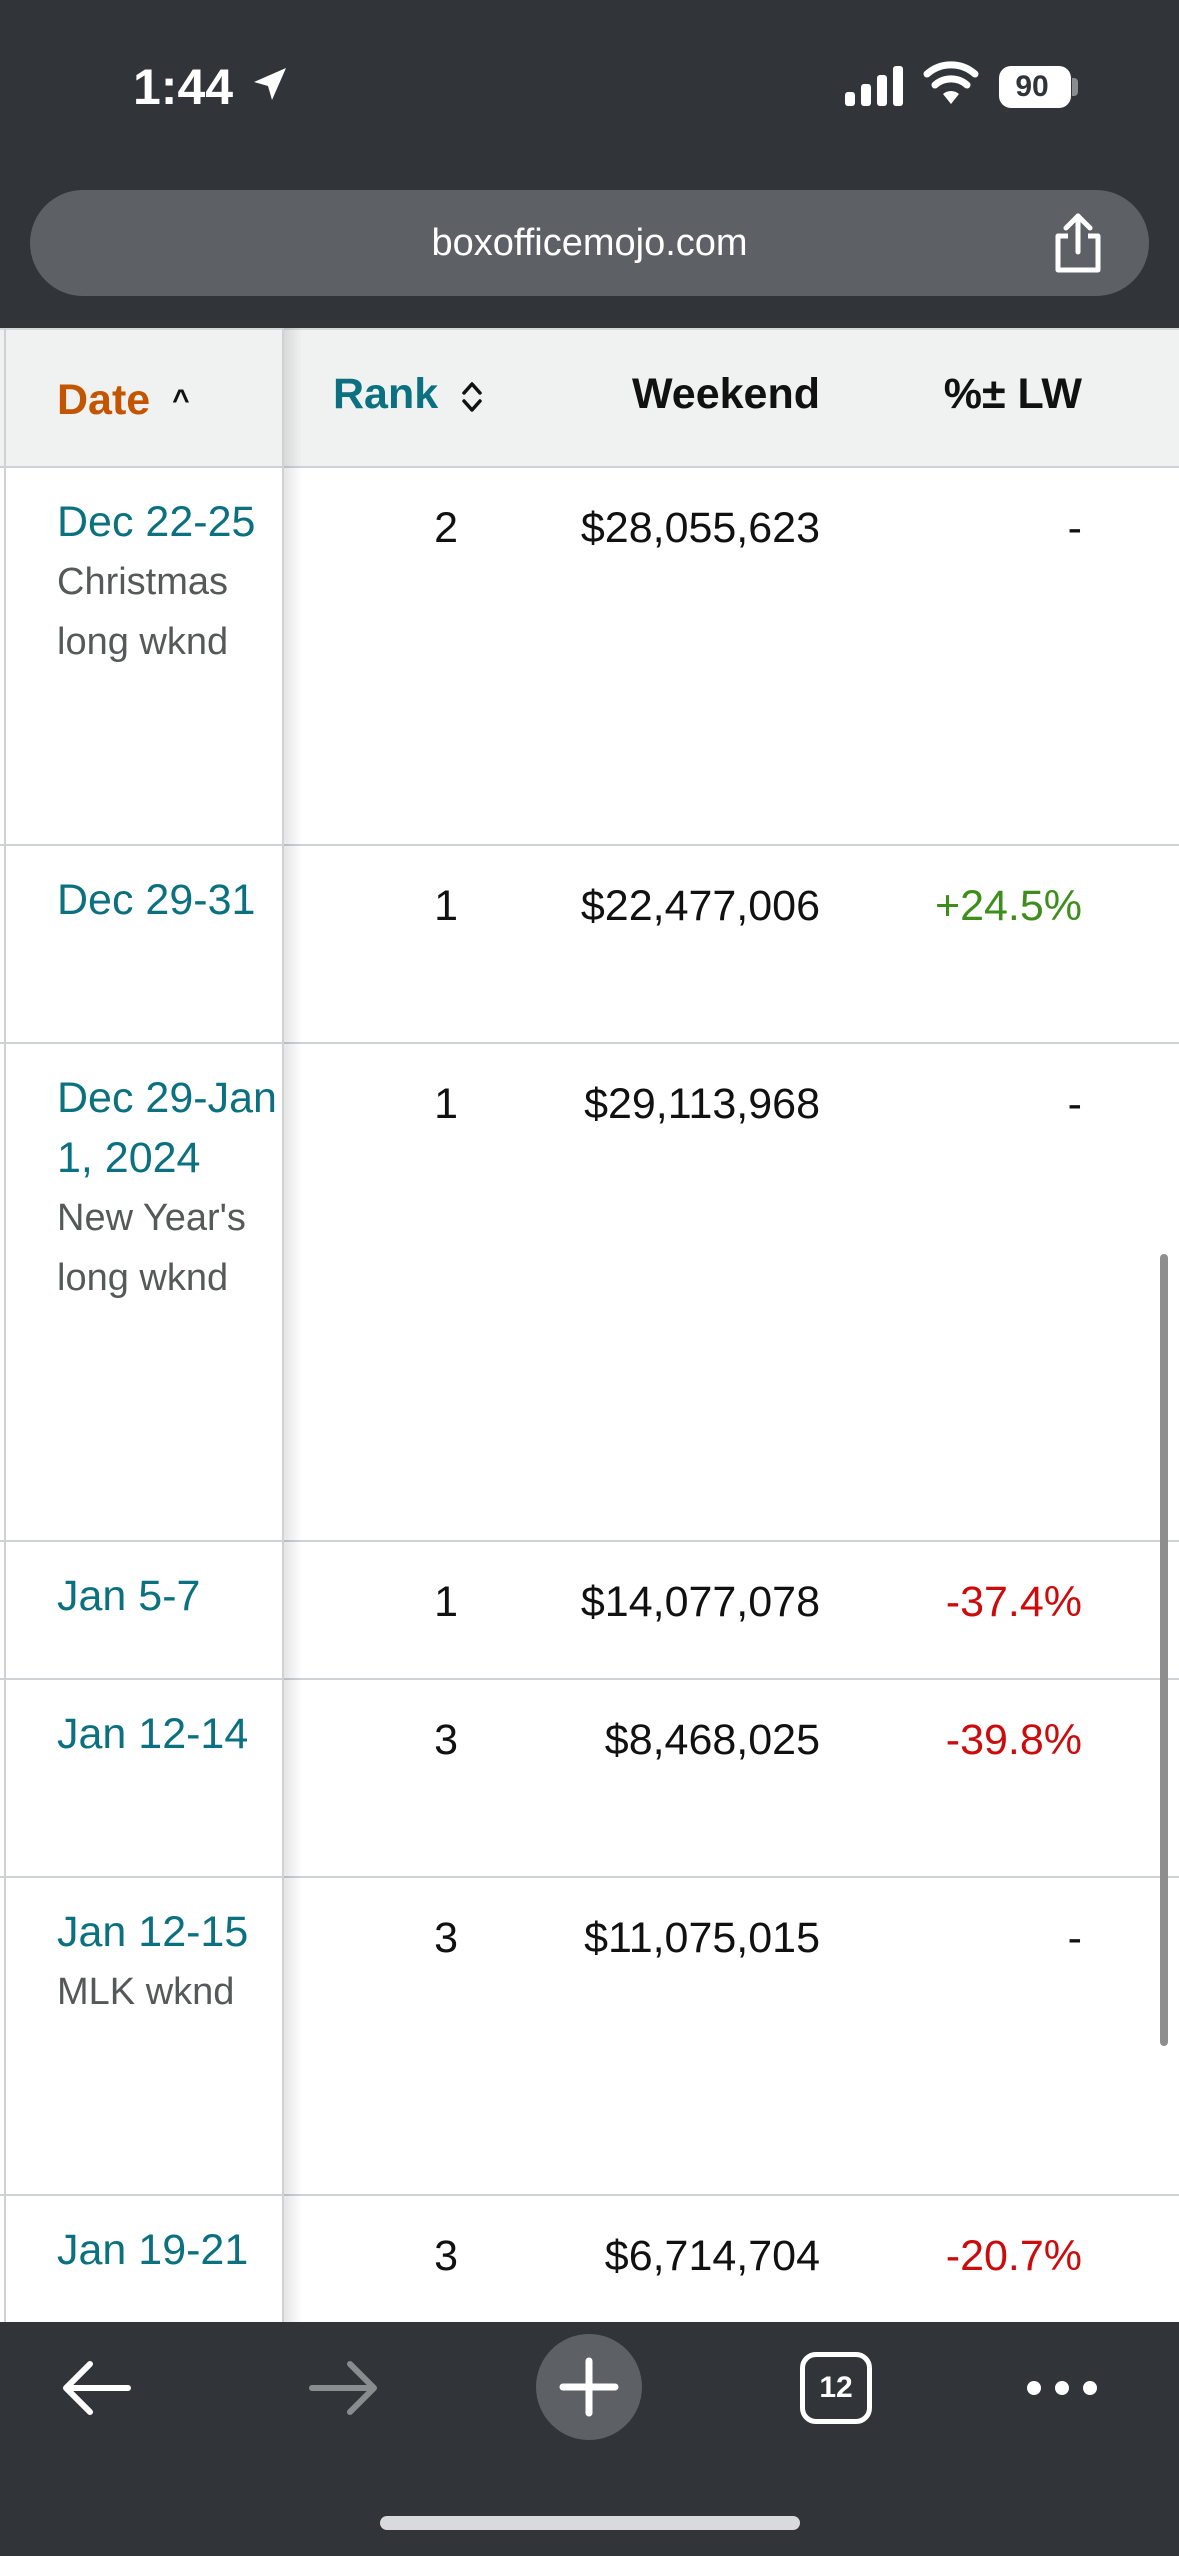 This screenshot has height=2556, width=1179. I want to click on table-header-row: Date ^ Rank Weekend %± LW, so click(589, 398).